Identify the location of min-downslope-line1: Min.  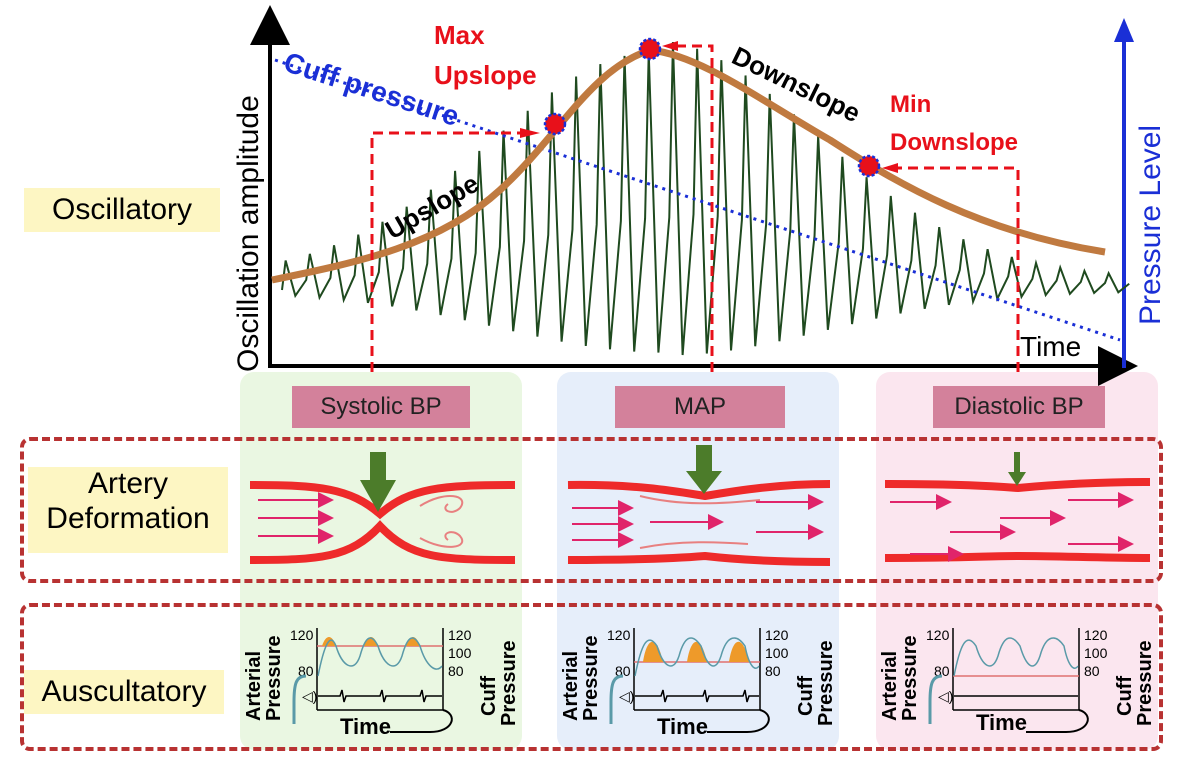
(910, 104).